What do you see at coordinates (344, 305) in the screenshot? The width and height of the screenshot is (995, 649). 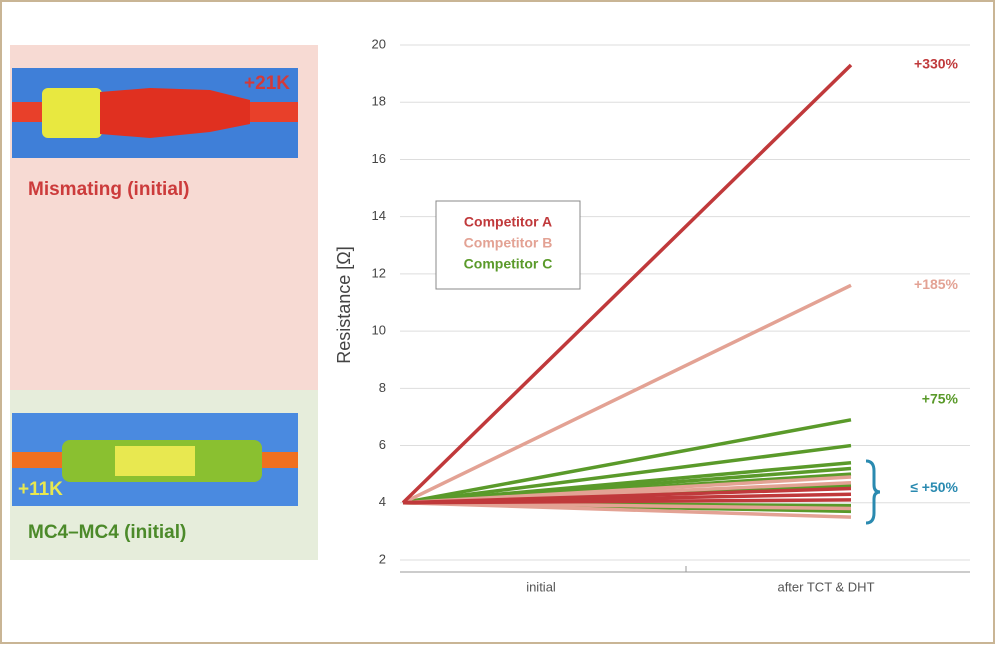 I see `y-axis-label: Resistance [Ω]` at bounding box center [344, 305].